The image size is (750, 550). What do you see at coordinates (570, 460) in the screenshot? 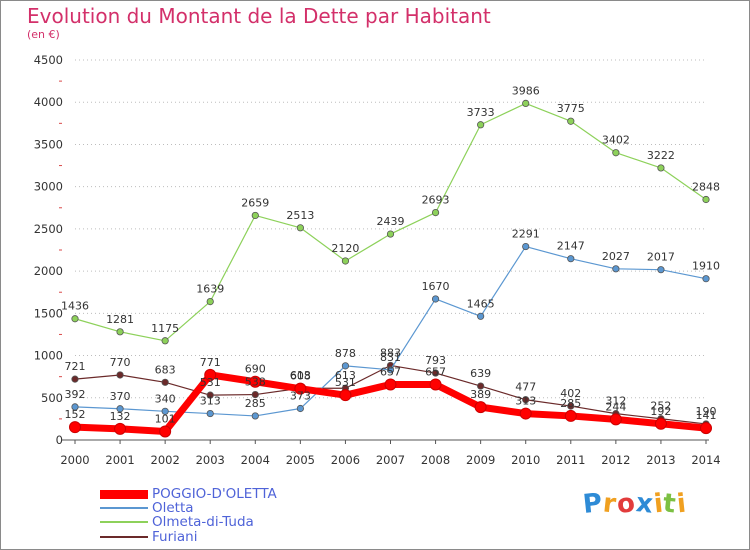
I see `x-tick-label: 2011` at bounding box center [570, 460].